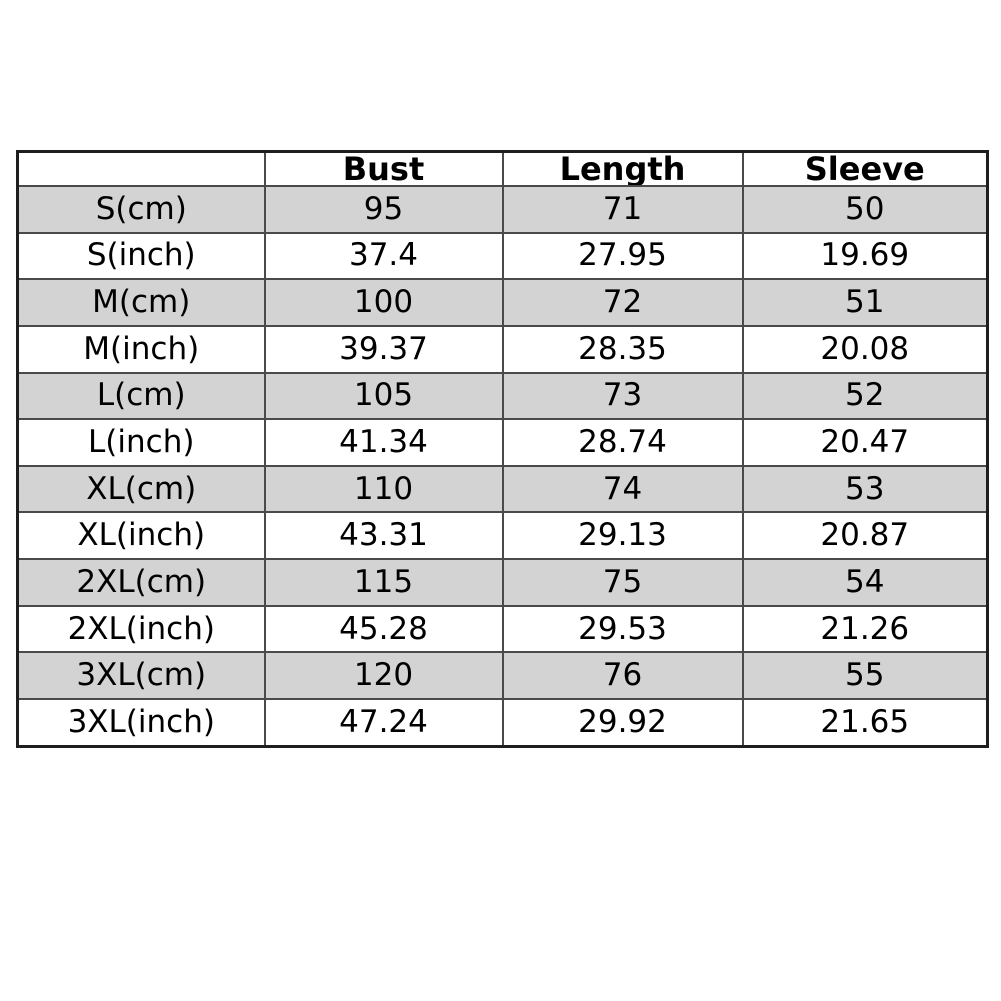  Describe the element at coordinates (383, 349) in the screenshot. I see `table-cell: 39.37` at that location.